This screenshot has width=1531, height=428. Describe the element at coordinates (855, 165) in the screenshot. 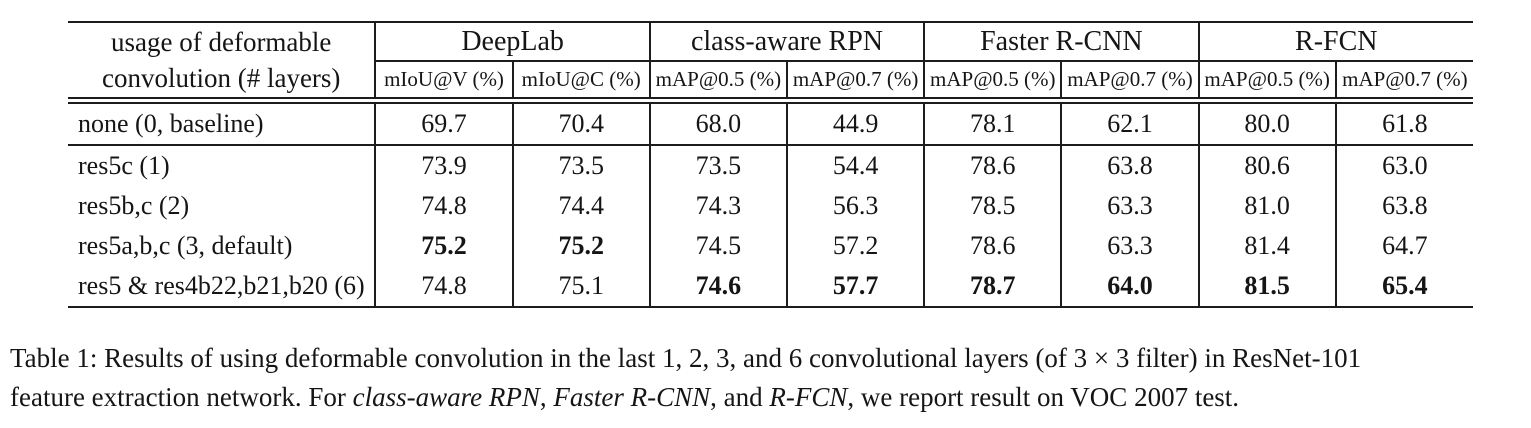

I see `value-cell: 54.4` at that location.